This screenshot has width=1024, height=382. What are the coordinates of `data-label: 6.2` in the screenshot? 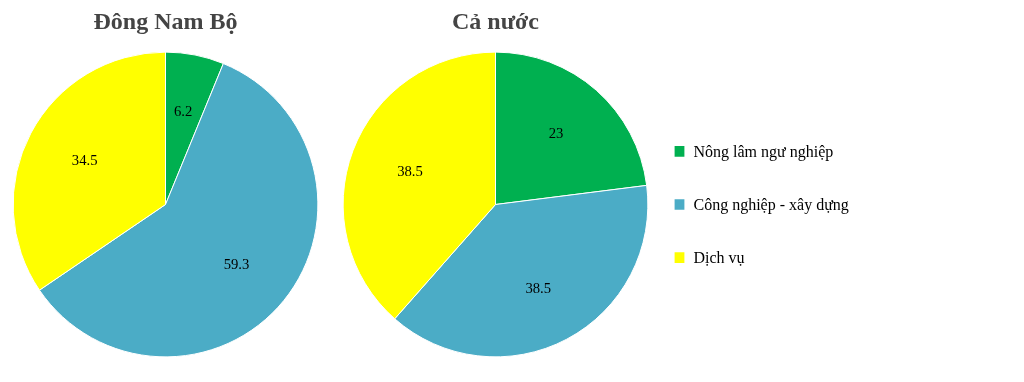 It's located at (183, 111).